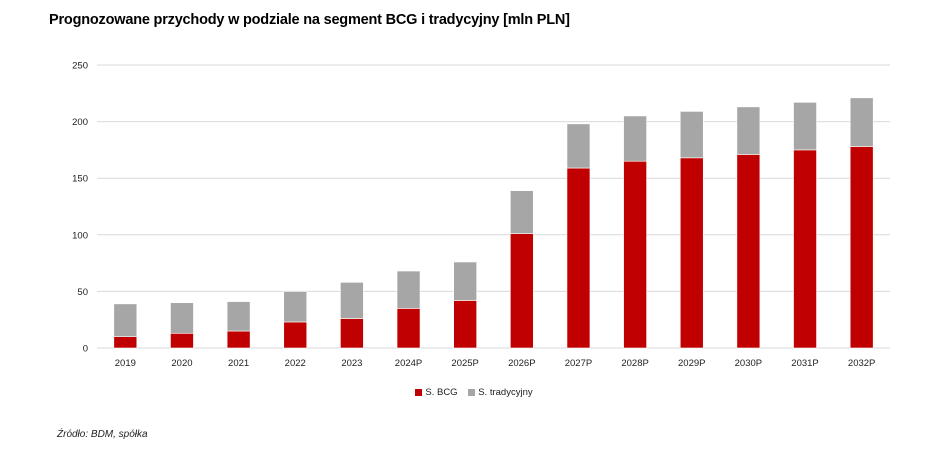 The image size is (948, 464). What do you see at coordinates (181, 363) in the screenshot?
I see `x-tick-label: 2020` at bounding box center [181, 363].